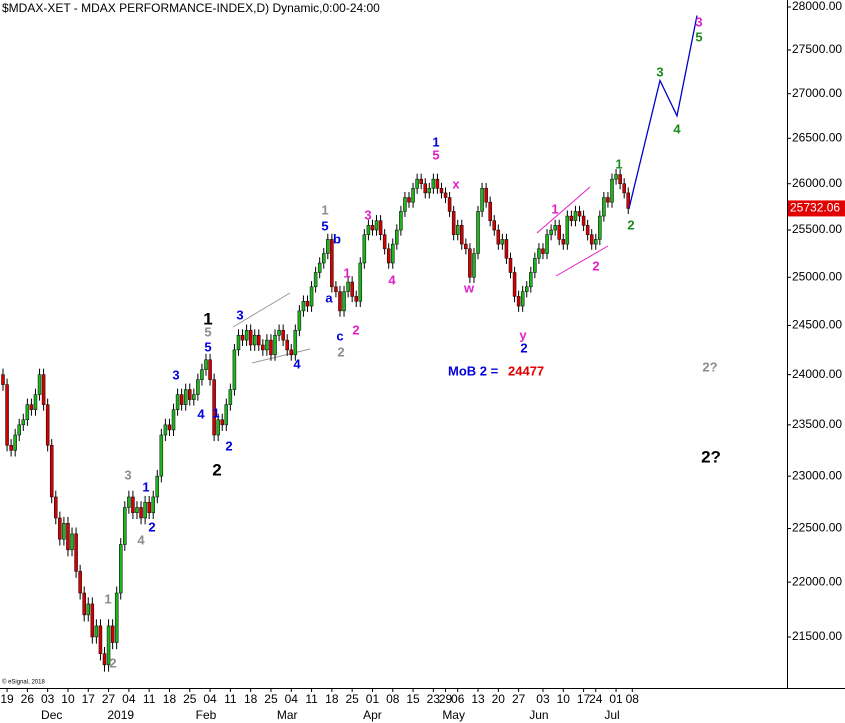  Describe the element at coordinates (251, 699) in the screenshot. I see `x-tick-label: 18` at that location.